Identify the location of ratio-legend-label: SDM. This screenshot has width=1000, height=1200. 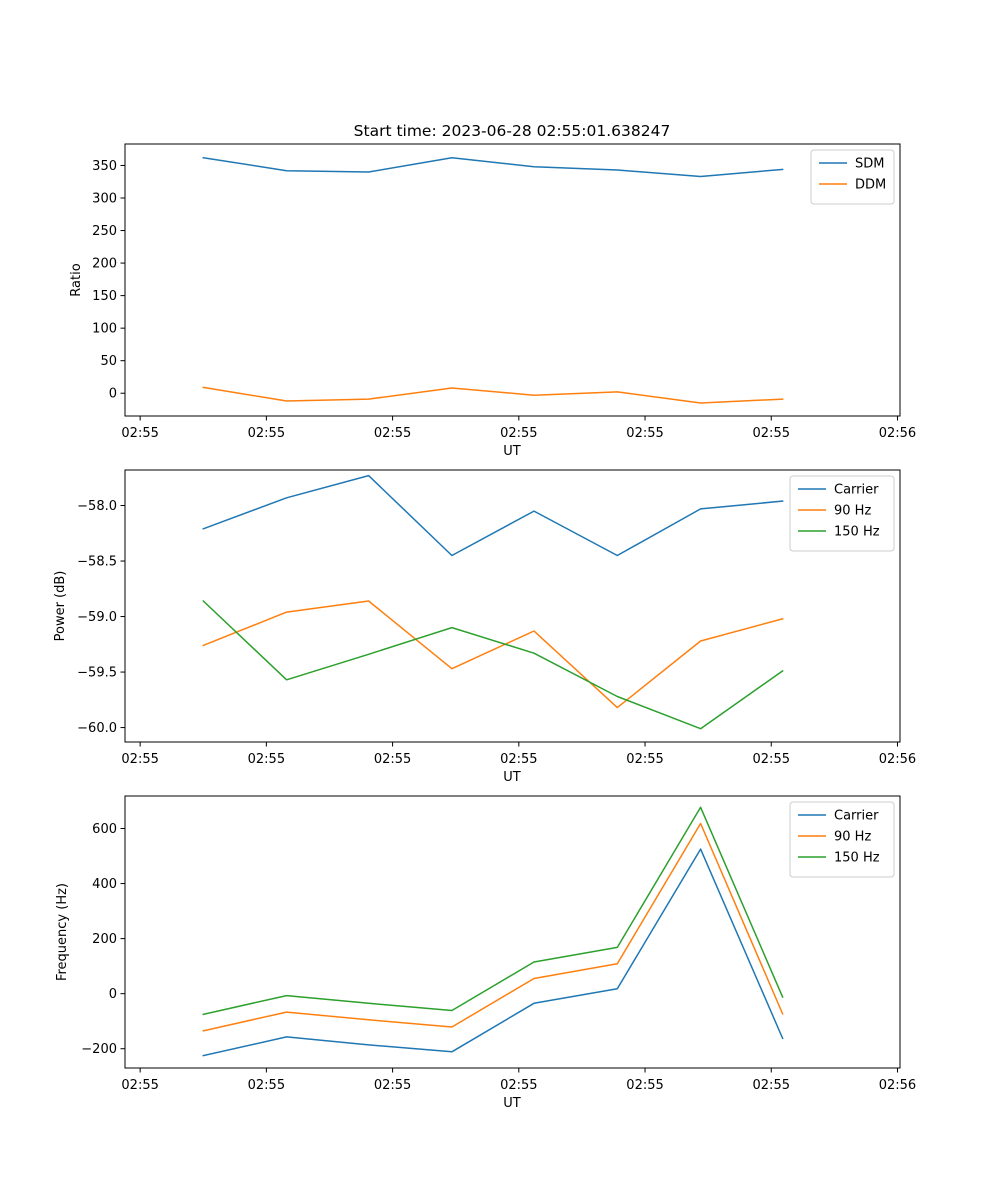
(869, 164).